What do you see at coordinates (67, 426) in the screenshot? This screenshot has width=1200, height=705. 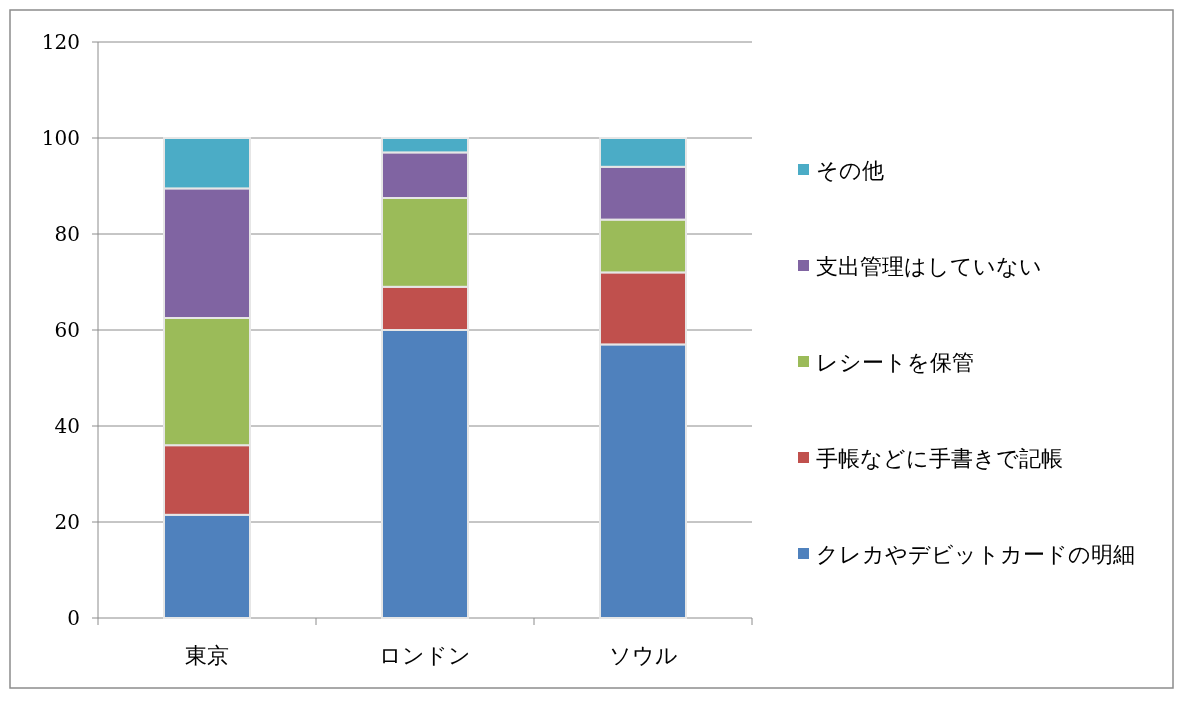 I see `y-tick-label: 40` at bounding box center [67, 426].